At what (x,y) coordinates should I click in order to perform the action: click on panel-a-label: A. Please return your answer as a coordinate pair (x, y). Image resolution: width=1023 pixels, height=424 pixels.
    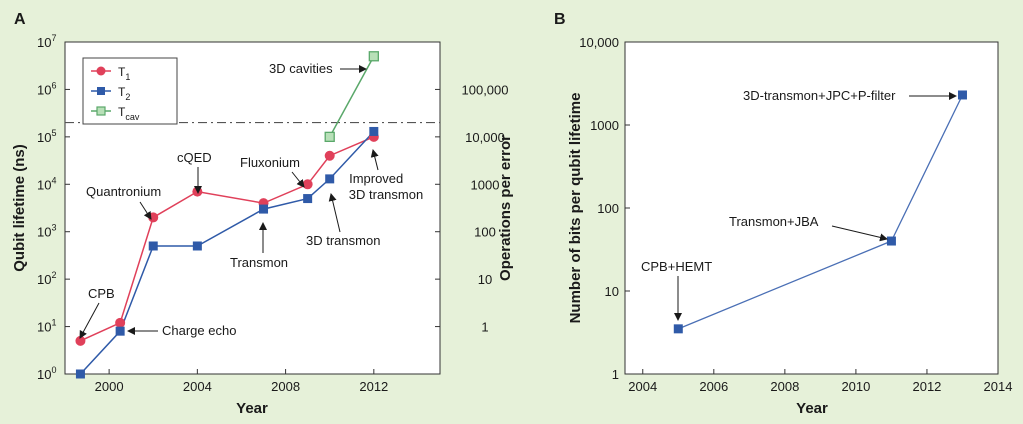
    Looking at the image, I should click on (20, 19).